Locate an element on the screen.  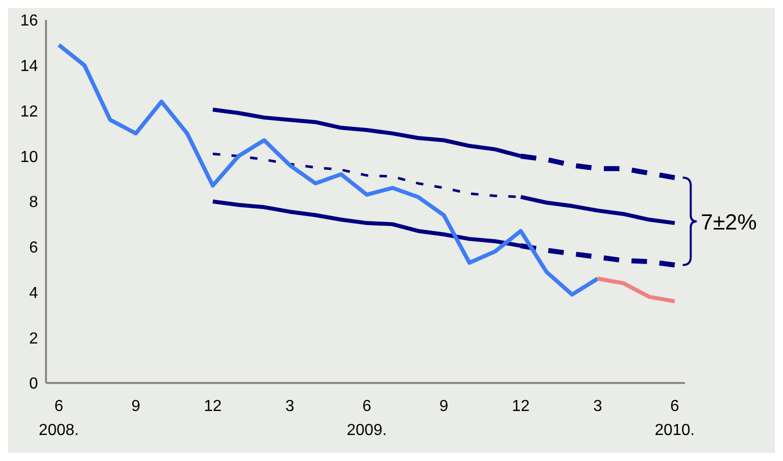
y-tick-label: 8 is located at coordinates (33, 203).